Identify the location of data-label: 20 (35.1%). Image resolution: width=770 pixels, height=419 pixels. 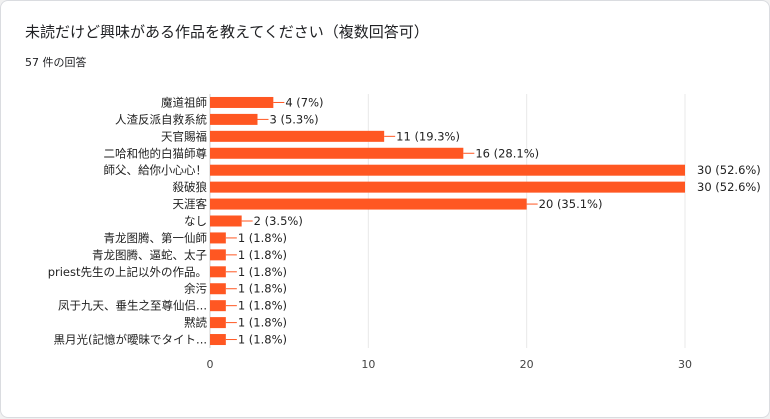
(571, 204).